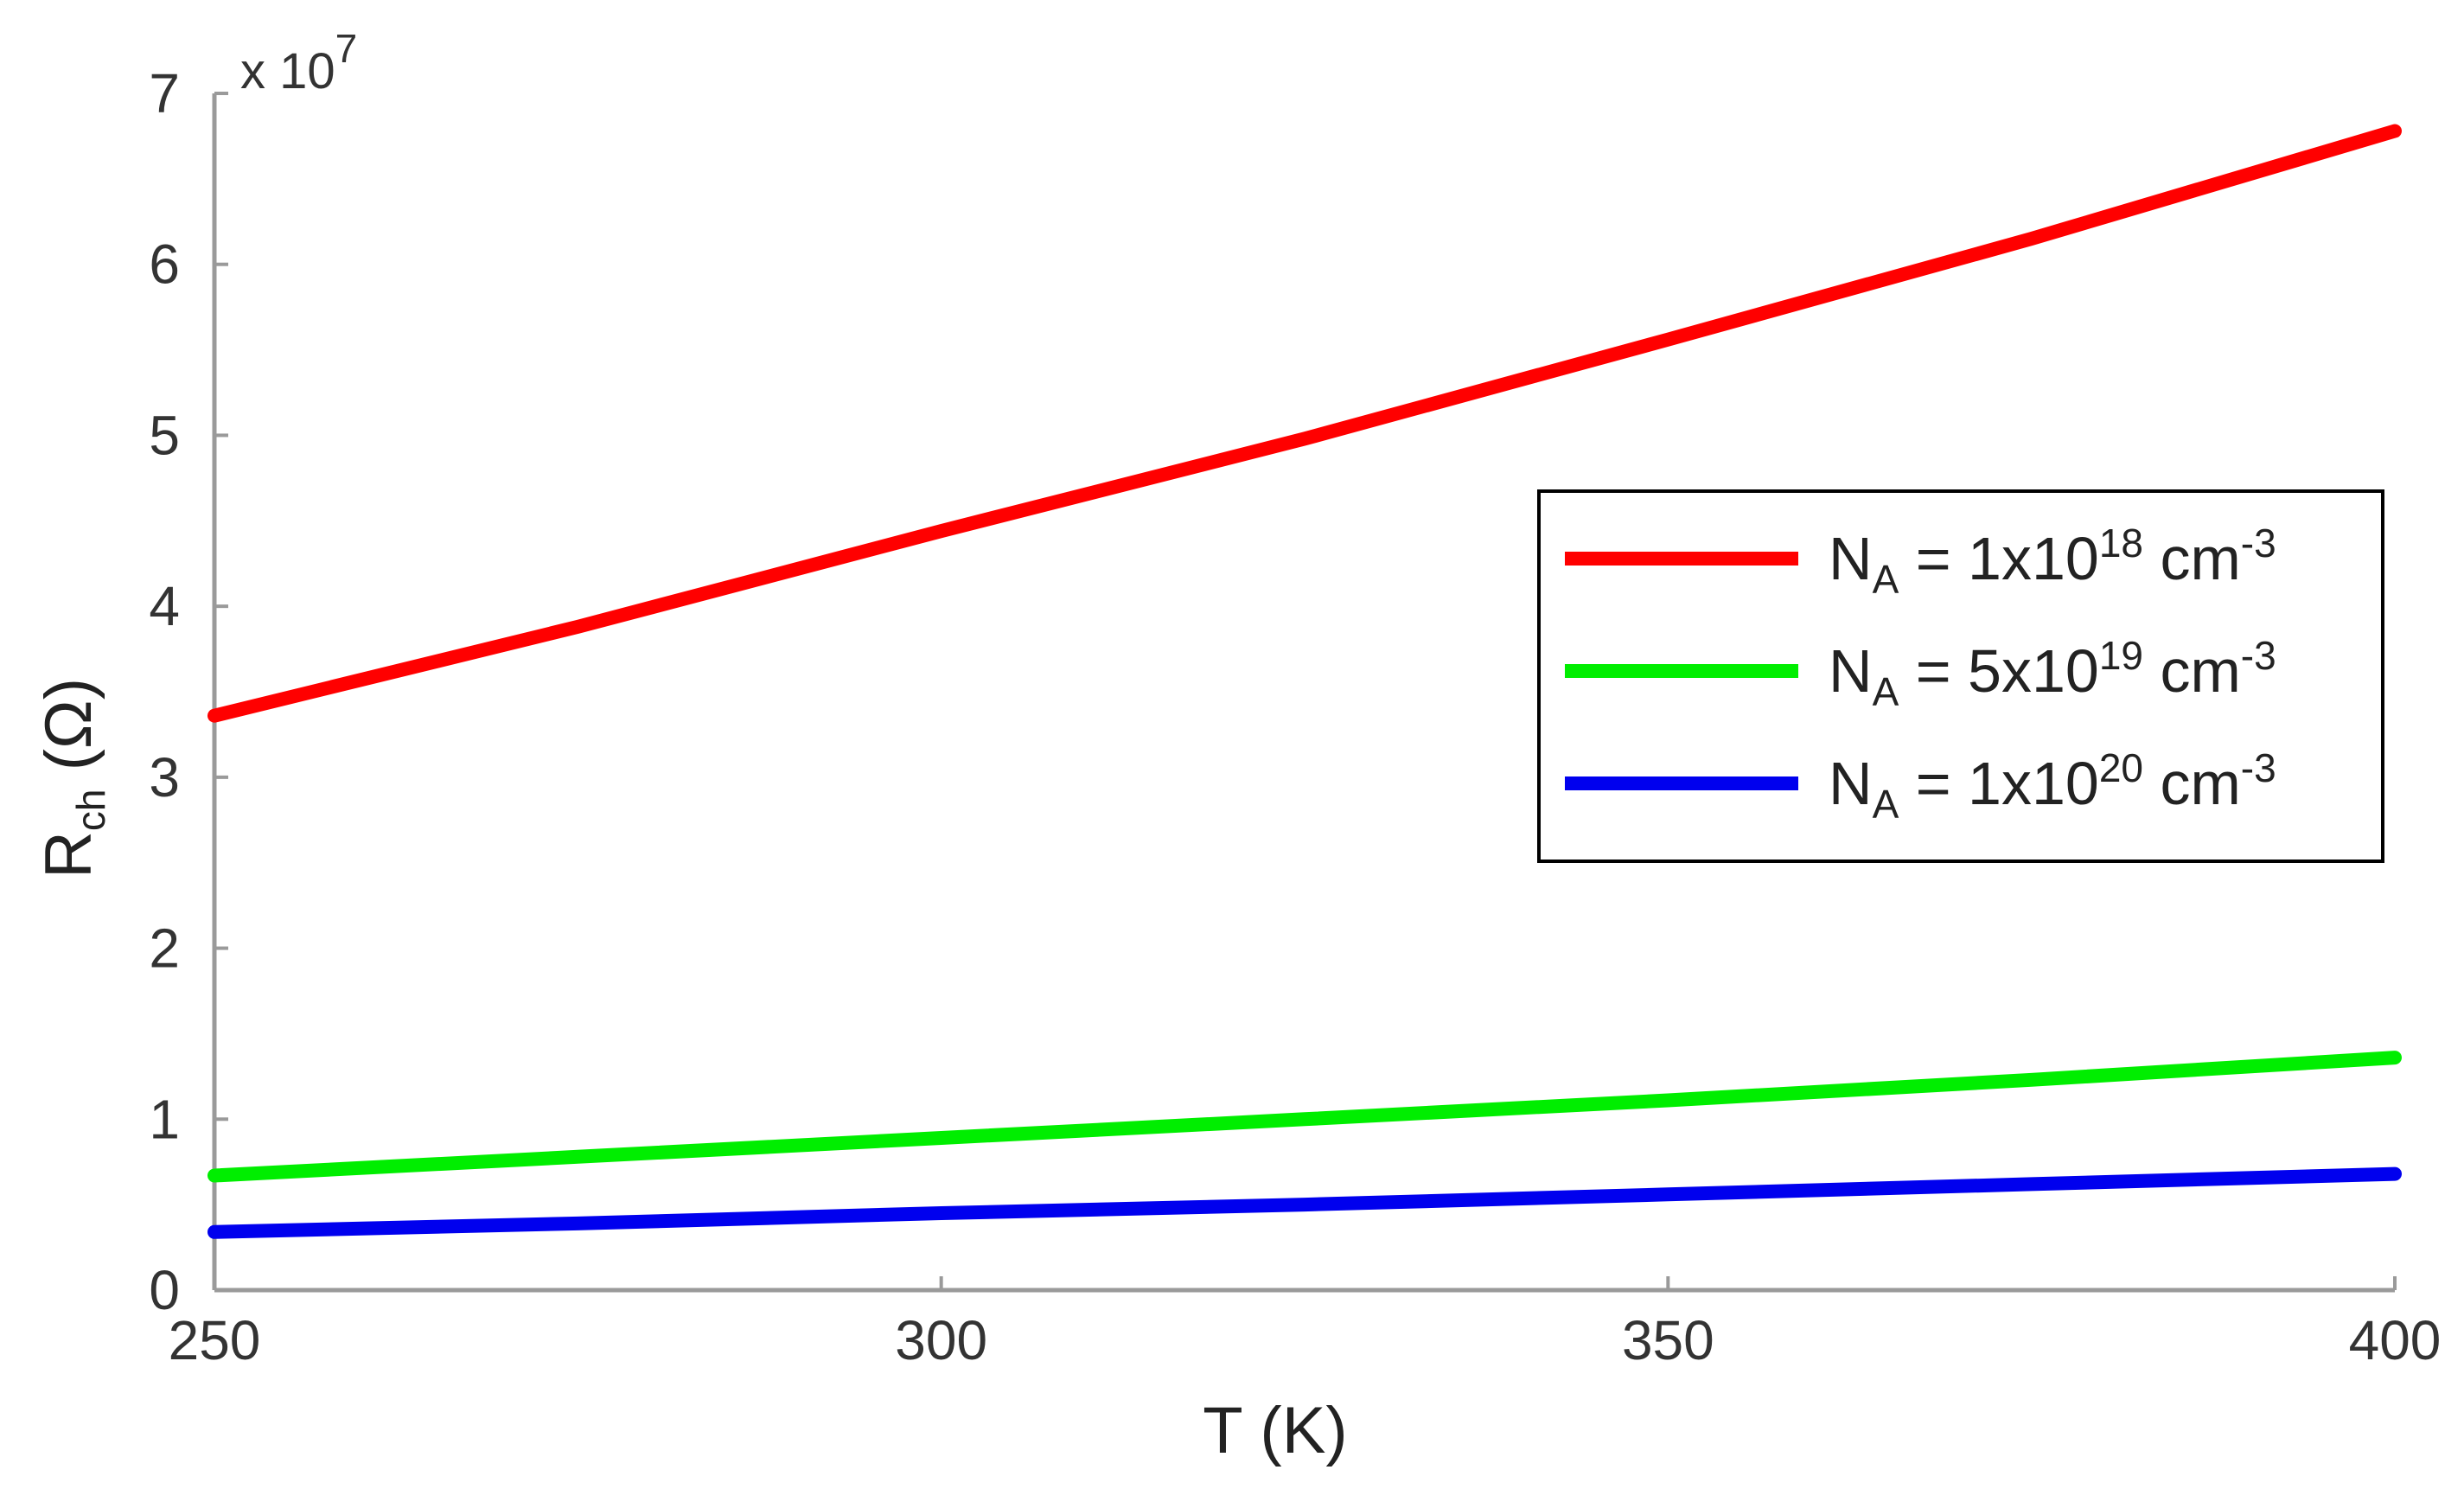 The width and height of the screenshot is (2464, 1489). I want to click on y-axis-label: Rch (Ω), so click(72, 779).